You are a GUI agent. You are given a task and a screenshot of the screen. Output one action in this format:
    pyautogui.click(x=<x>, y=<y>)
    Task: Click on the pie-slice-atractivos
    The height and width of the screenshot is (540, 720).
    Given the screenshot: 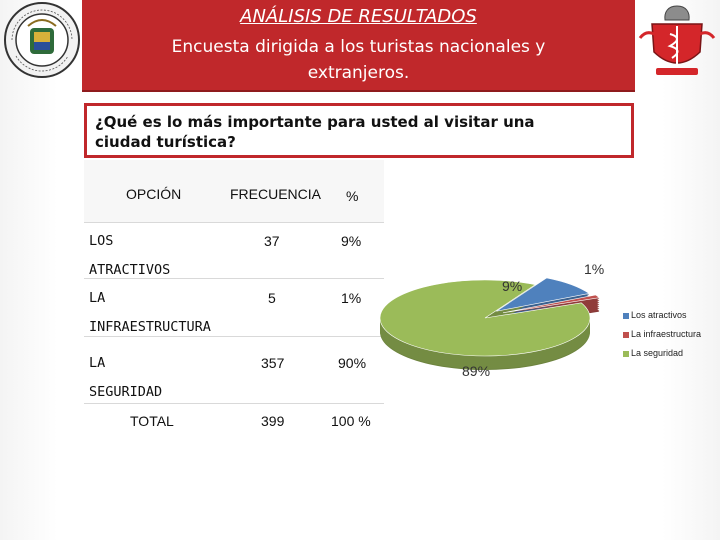 What is the action you would take?
    pyautogui.click(x=543, y=294)
    